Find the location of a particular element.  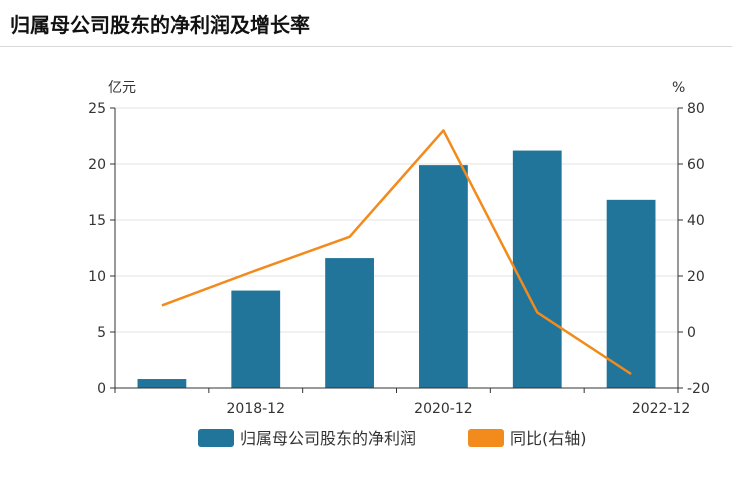

left-tick-label: 25 is located at coordinates (97, 109).